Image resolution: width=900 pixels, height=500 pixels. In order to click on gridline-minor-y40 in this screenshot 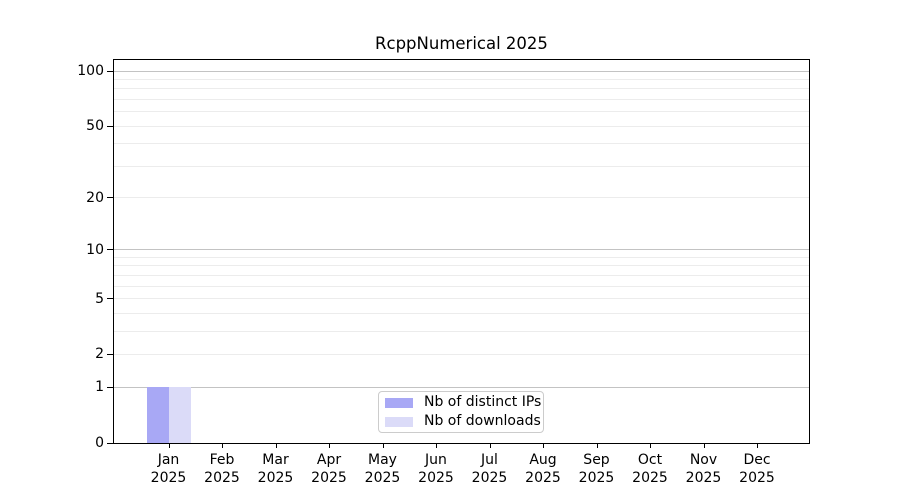, I will do `click(461, 144)`.